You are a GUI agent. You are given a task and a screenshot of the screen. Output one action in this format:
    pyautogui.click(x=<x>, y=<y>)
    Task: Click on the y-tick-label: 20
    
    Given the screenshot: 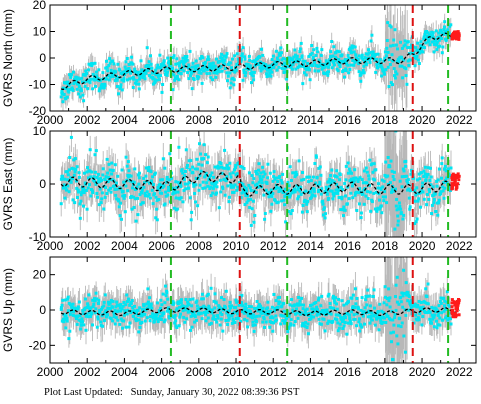 What is the action you would take?
    pyautogui.click(x=40, y=6)
    